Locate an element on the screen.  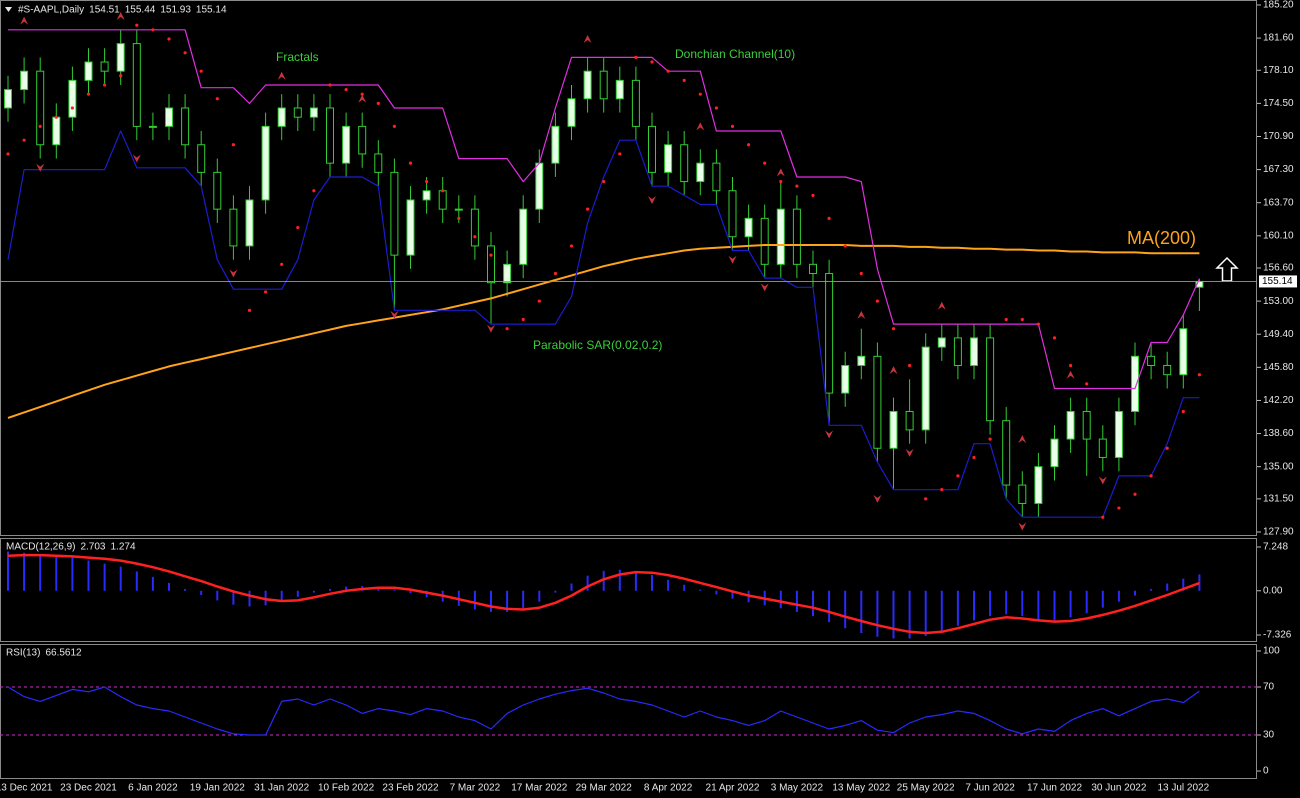
signal-value: 1.274 is located at coordinates (123, 547).